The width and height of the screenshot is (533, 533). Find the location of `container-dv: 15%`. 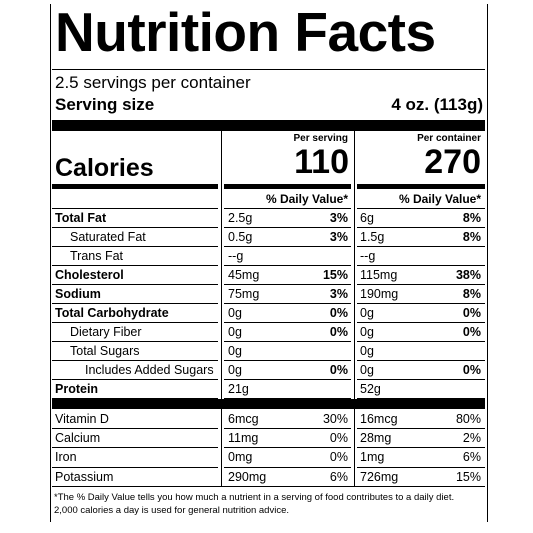

container-dv: 15% is located at coordinates (468, 476).